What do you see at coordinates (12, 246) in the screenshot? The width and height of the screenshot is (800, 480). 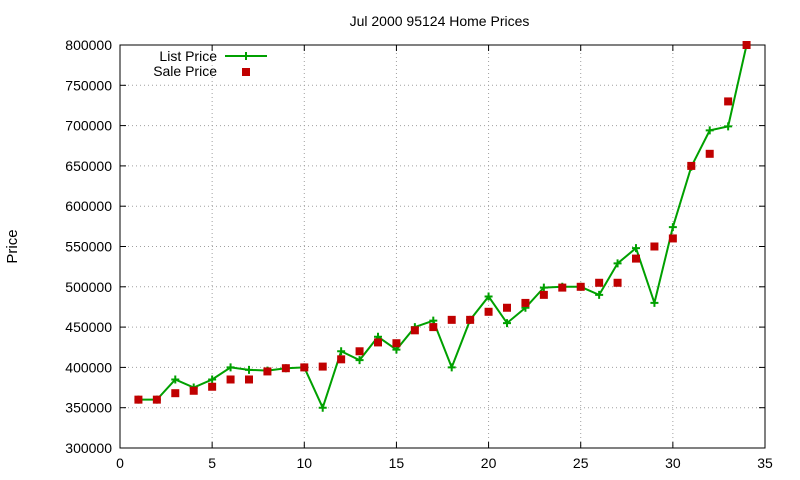 I see `y-axis-label: Price` at bounding box center [12, 246].